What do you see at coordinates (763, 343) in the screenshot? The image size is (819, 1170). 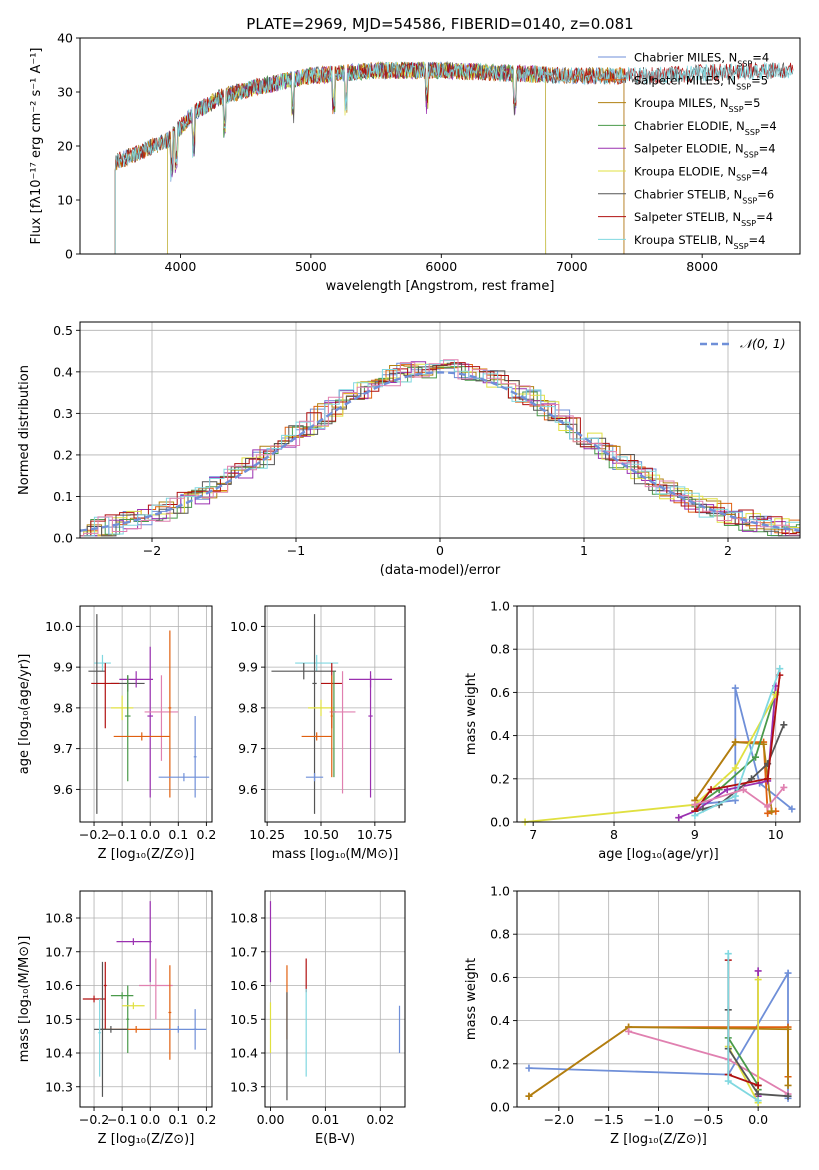 I see `legend-label: 𝒩(0, 1)` at bounding box center [763, 343].